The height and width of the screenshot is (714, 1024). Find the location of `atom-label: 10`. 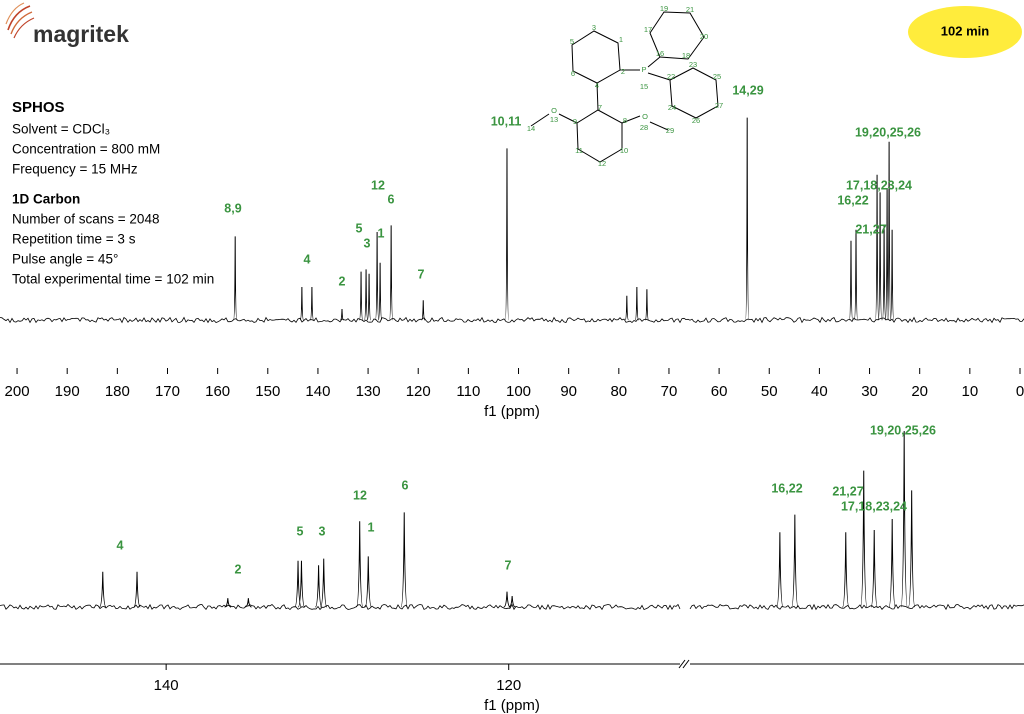

atom-label: 10 is located at coordinates (624, 150).